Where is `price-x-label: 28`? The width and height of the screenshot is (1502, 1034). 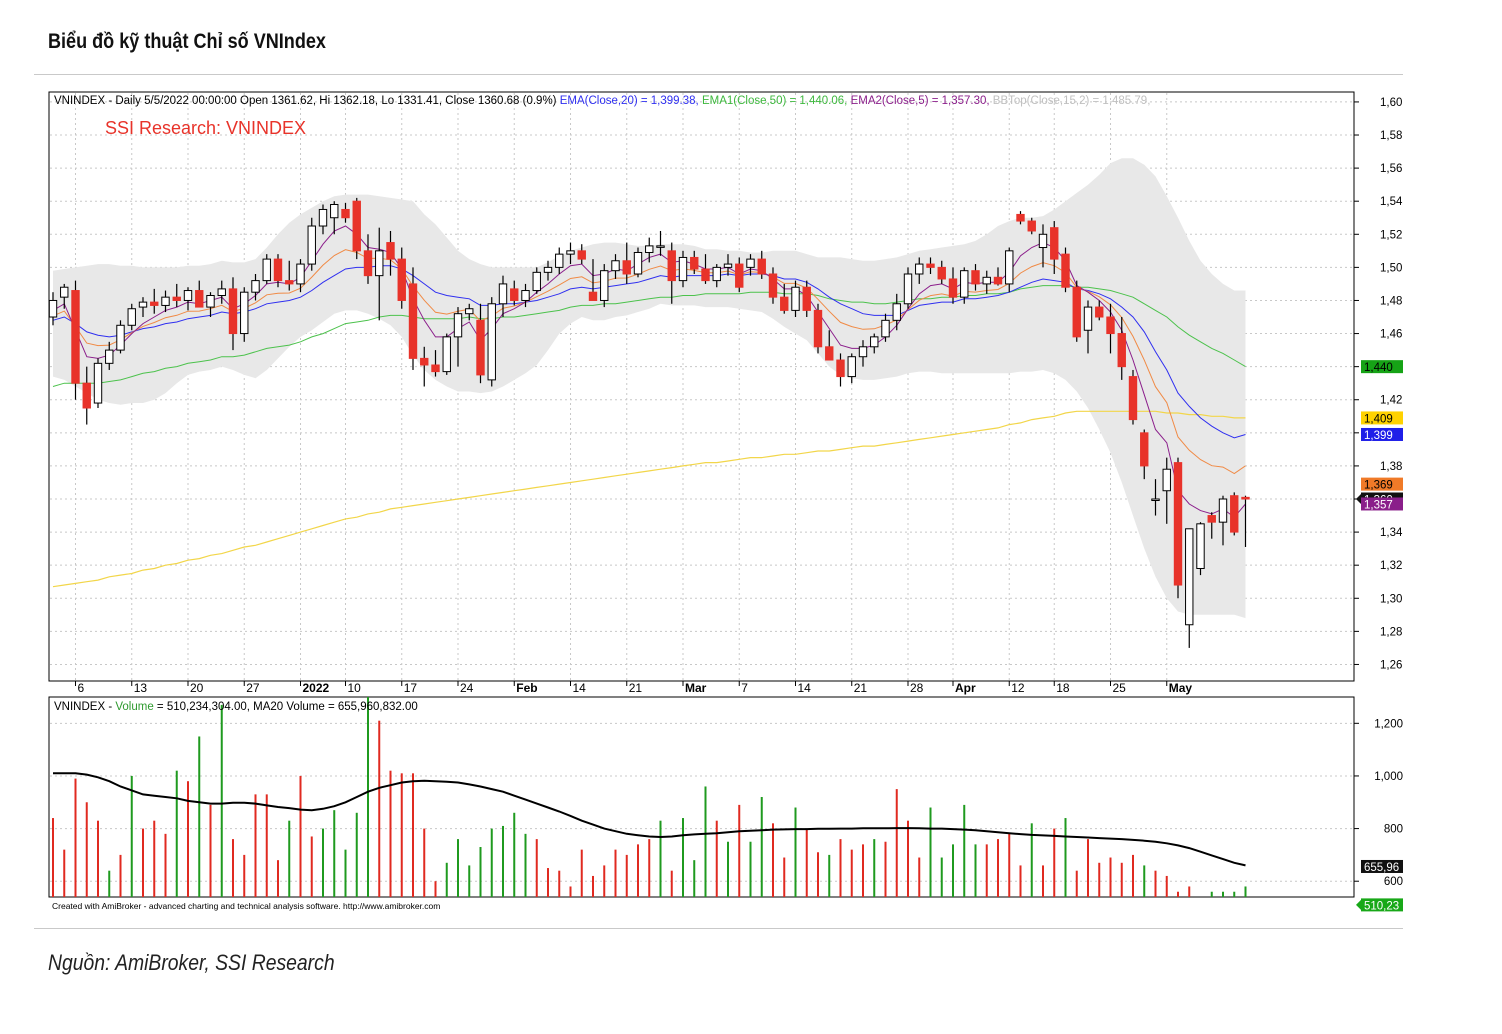
price-x-label: 28 is located at coordinates (917, 688).